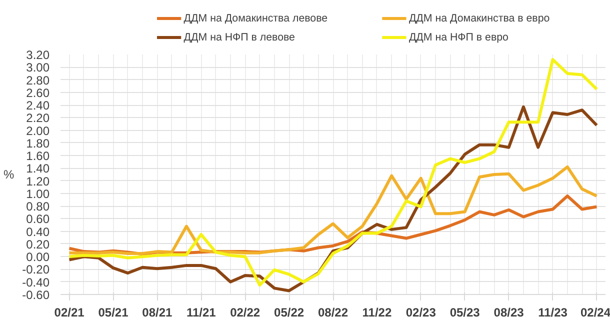 This screenshot has height=322, width=610. I want to click on y-tick-label: -0.20, so click(36, 269).